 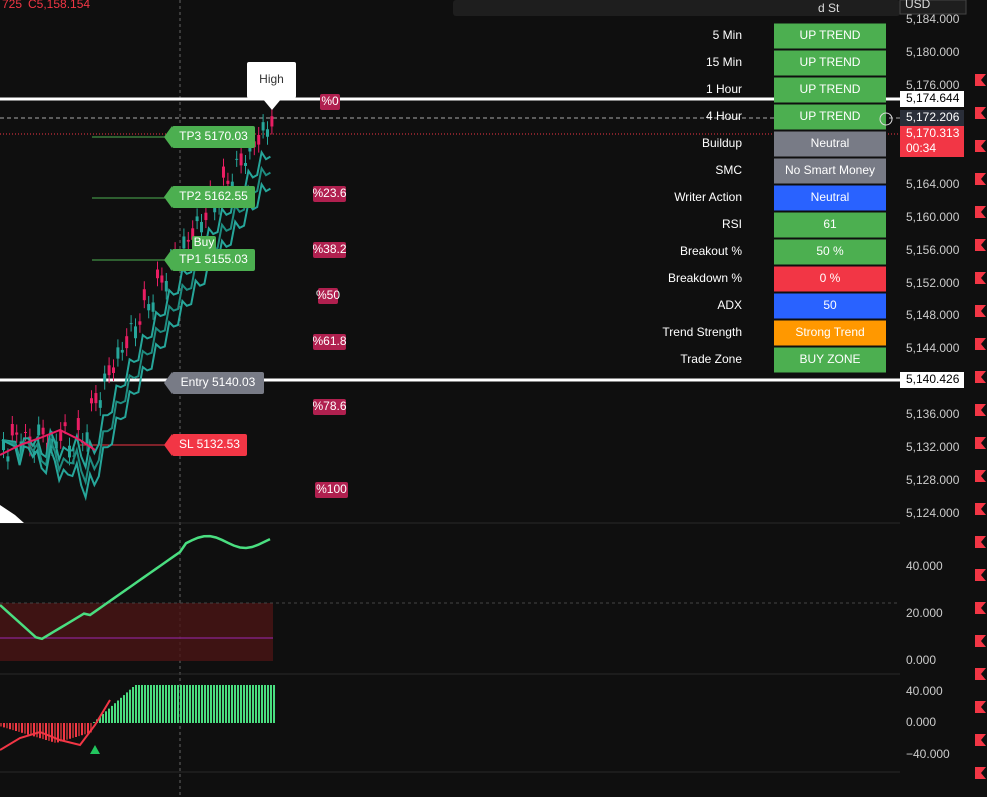 I want to click on dashboard-label: 5 Min, so click(x=727, y=35).